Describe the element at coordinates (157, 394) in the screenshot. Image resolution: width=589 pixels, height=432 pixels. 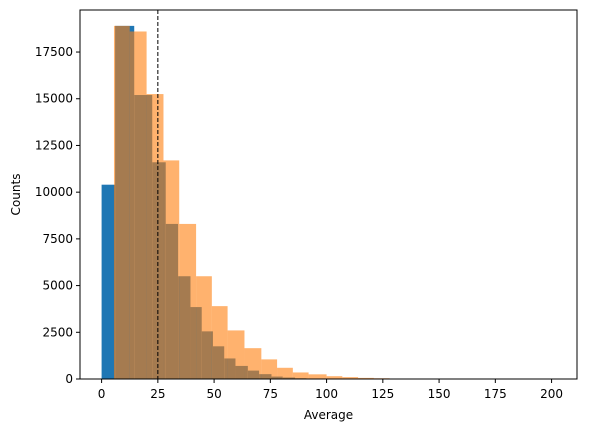
I see `x-tick-label: 25` at that location.